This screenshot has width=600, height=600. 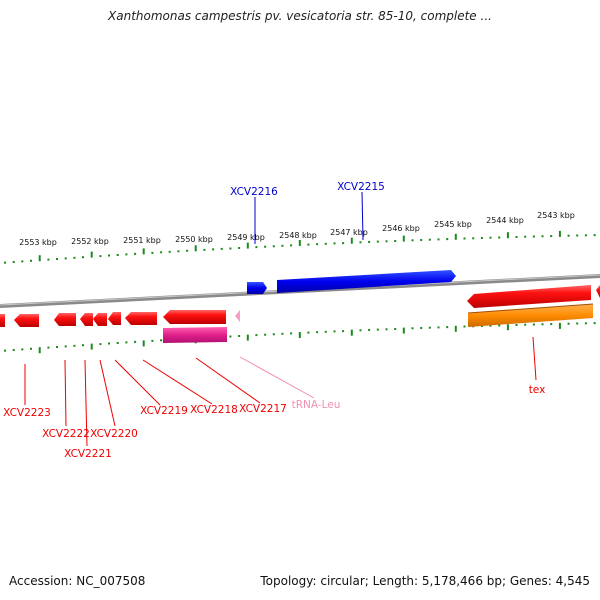 What do you see at coordinates (349, 232) in the screenshot?
I see `scale-label: 2547 kbp` at bounding box center [349, 232].